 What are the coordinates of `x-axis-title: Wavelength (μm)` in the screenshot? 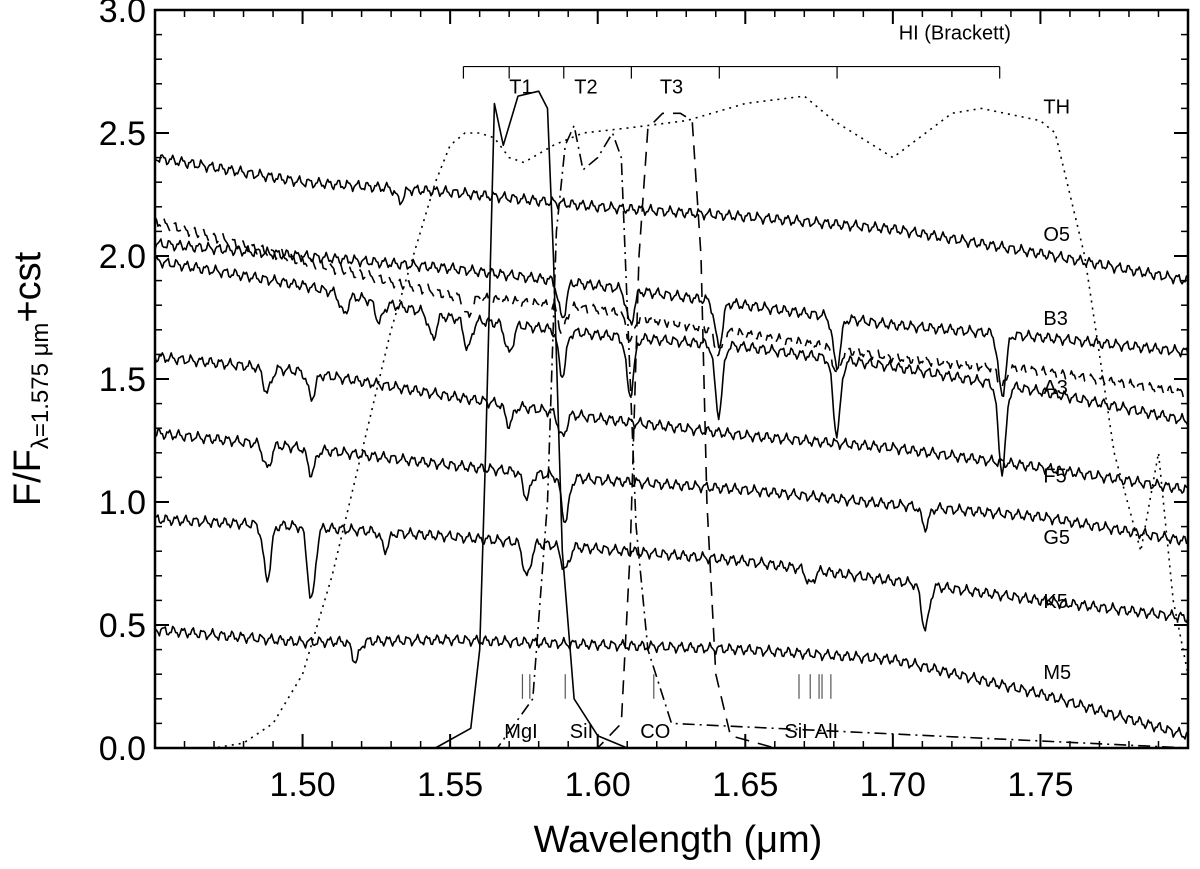 It's located at (678, 840).